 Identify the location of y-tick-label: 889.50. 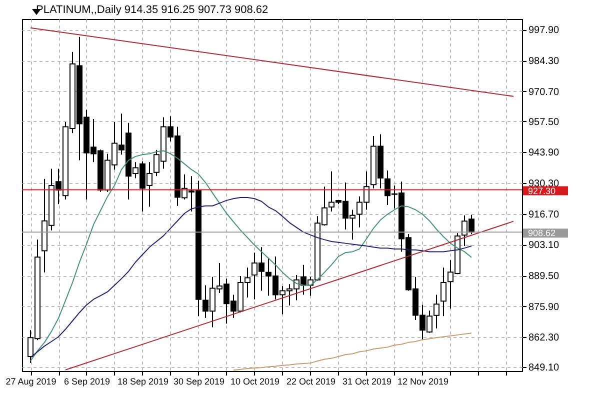
(544, 276).